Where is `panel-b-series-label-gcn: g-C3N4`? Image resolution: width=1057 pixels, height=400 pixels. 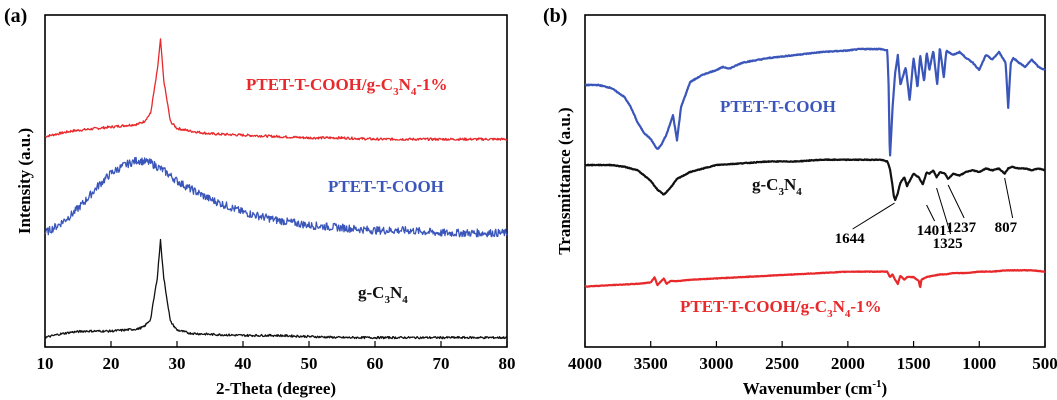 panel-b-series-label-gcn: g-C3N4 is located at coordinates (777, 186).